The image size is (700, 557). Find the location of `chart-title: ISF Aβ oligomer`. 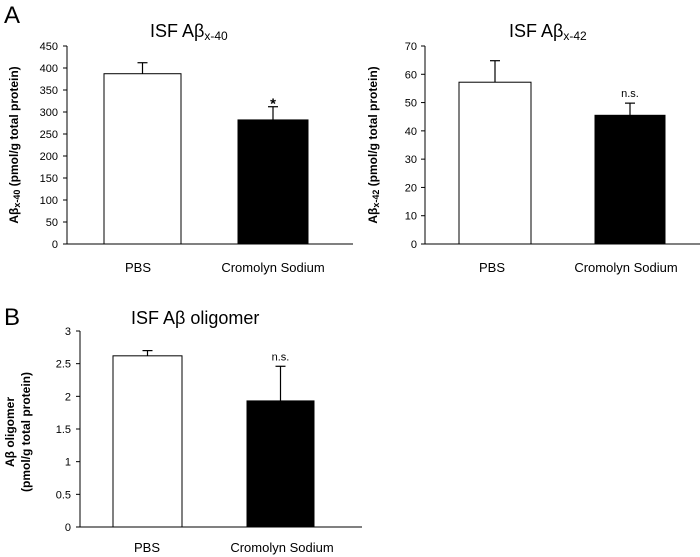

chart-title: ISF Aβ oligomer is located at coordinates (195, 318).